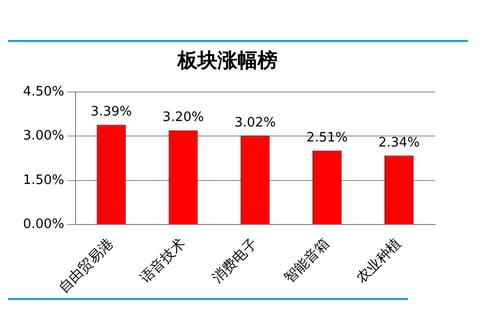 The height and width of the screenshot is (335, 495). Describe the element at coordinates (43, 180) in the screenshot. I see `y-tick-label: 1.50%` at that location.